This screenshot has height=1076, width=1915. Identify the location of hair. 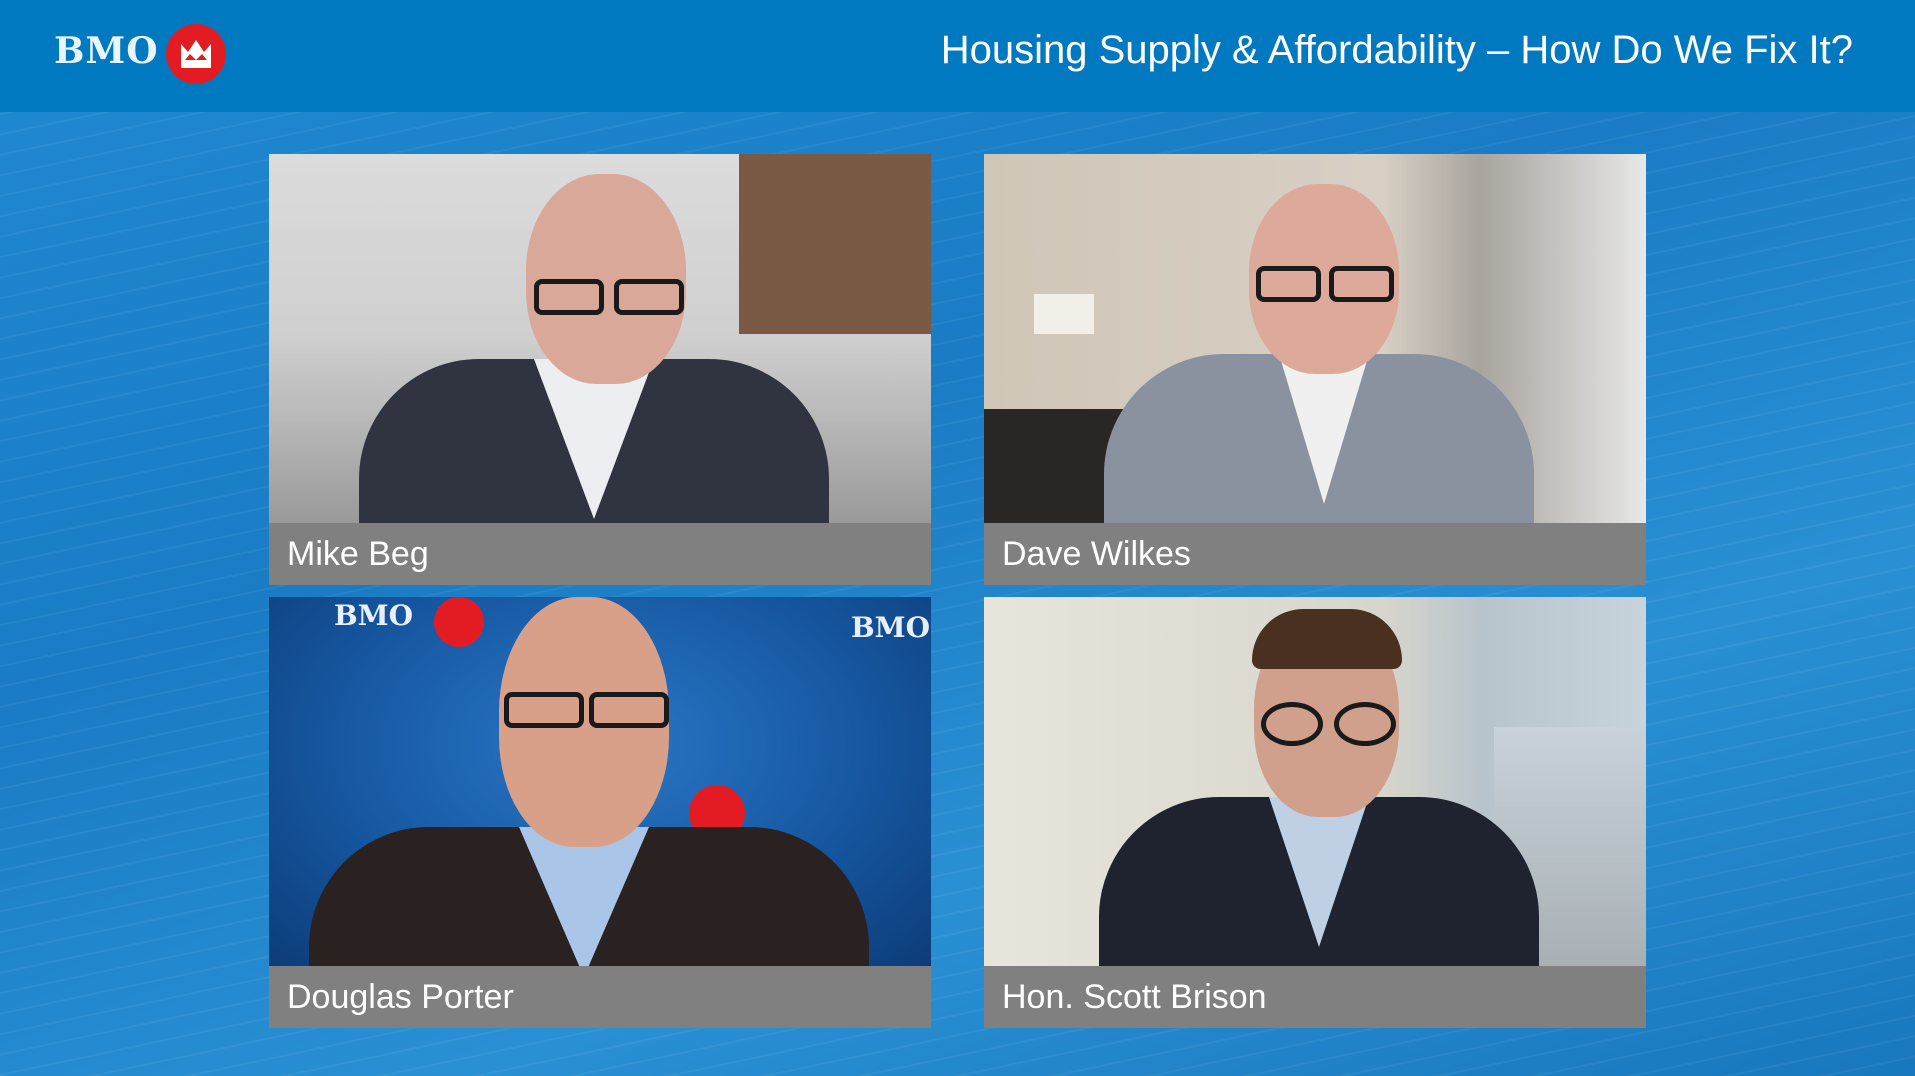
(1327, 639).